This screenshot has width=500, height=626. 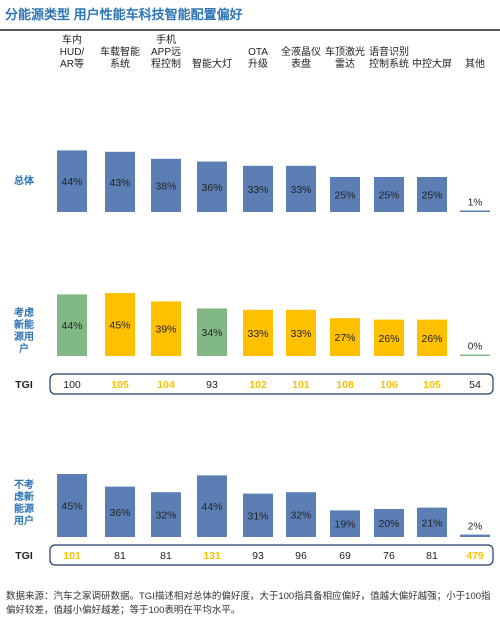 What do you see at coordinates (432, 385) in the screenshot?
I see `tgi-value-series2-9: 105` at bounding box center [432, 385].